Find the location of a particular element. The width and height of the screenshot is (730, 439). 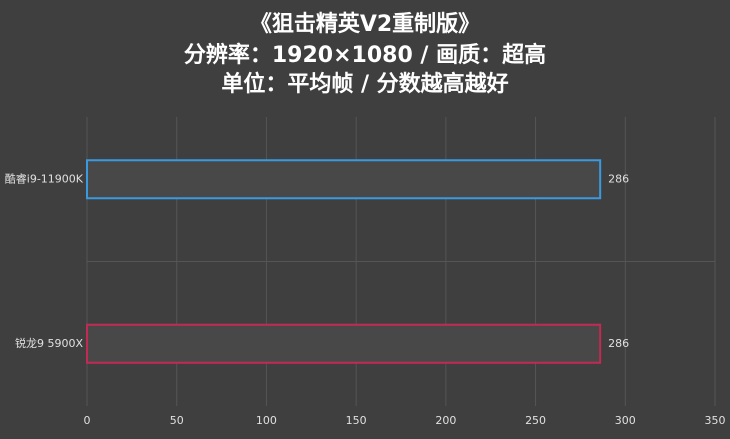

x-tick-label: 250 is located at coordinates (535, 420).